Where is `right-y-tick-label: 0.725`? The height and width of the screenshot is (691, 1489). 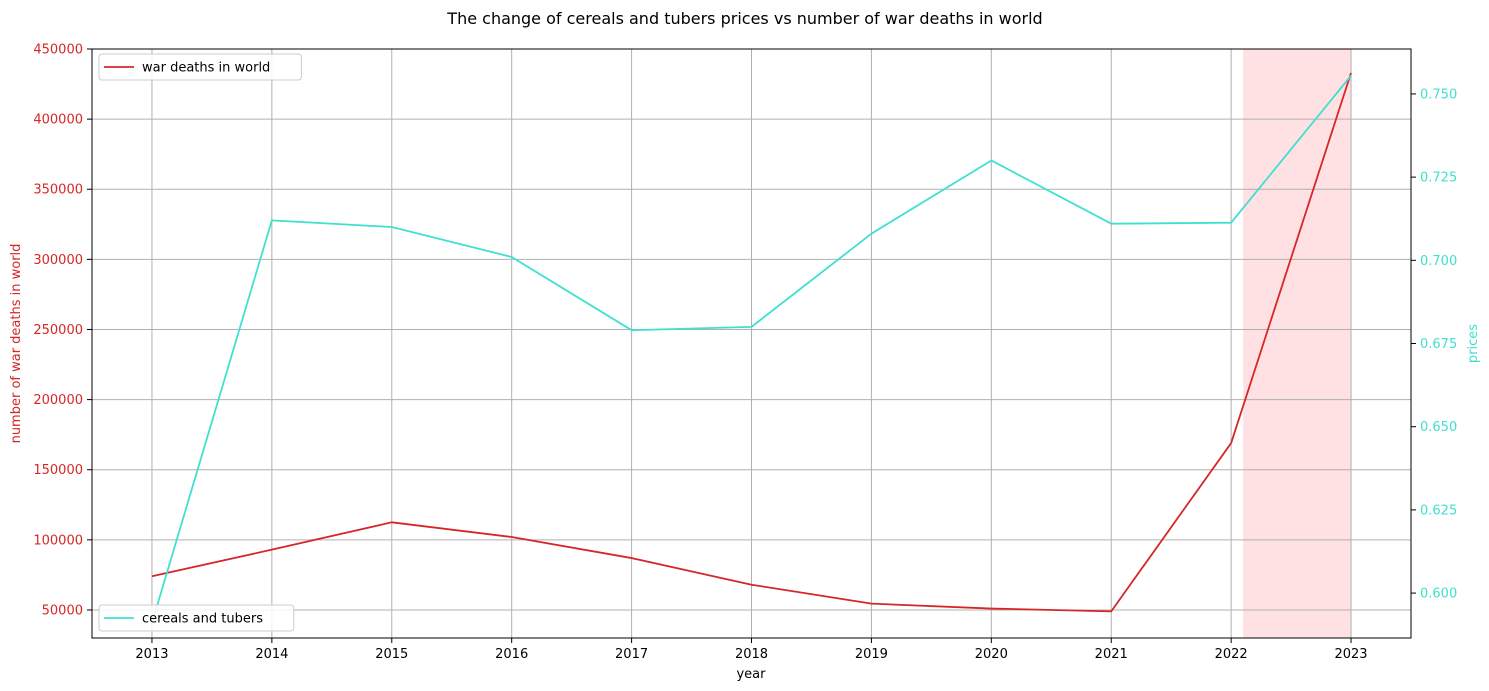 right-y-tick-label: 0.725 is located at coordinates (1438, 178).